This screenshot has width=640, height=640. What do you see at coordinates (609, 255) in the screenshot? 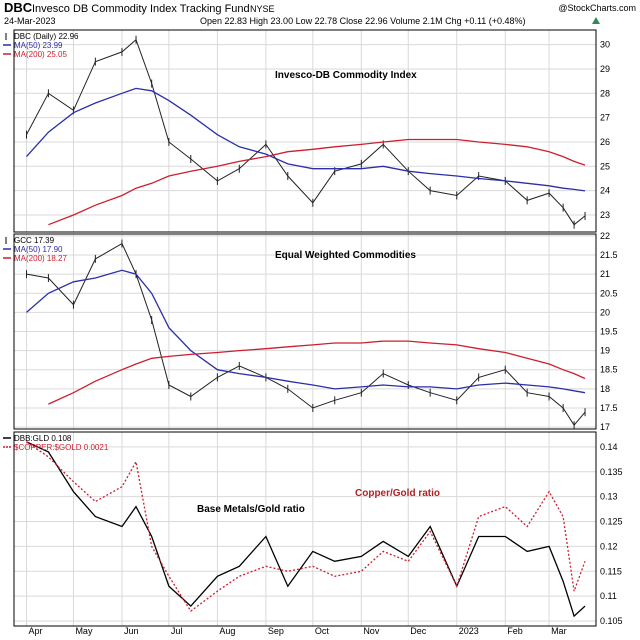
I see `y-tick-label: 21.5` at bounding box center [609, 255].